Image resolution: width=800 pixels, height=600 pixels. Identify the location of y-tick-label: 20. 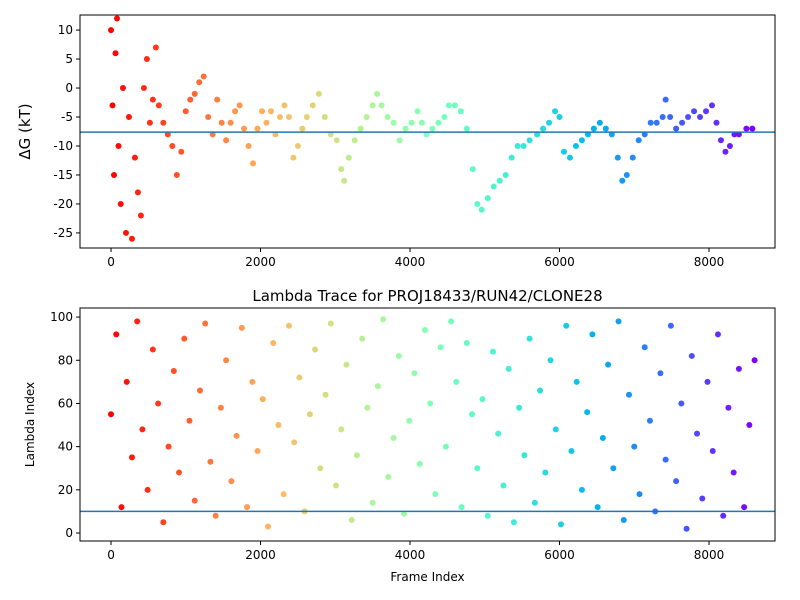
(65, 490).